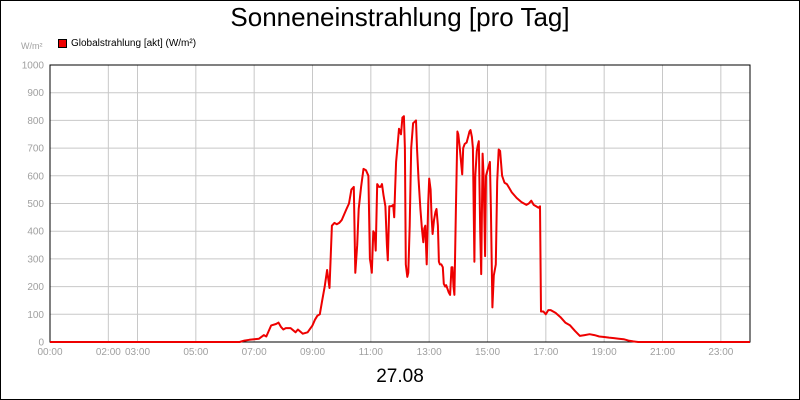  Describe the element at coordinates (400, 17) in the screenshot. I see `chart-title: Sonneneinstrahlung [pro Tag]` at that location.